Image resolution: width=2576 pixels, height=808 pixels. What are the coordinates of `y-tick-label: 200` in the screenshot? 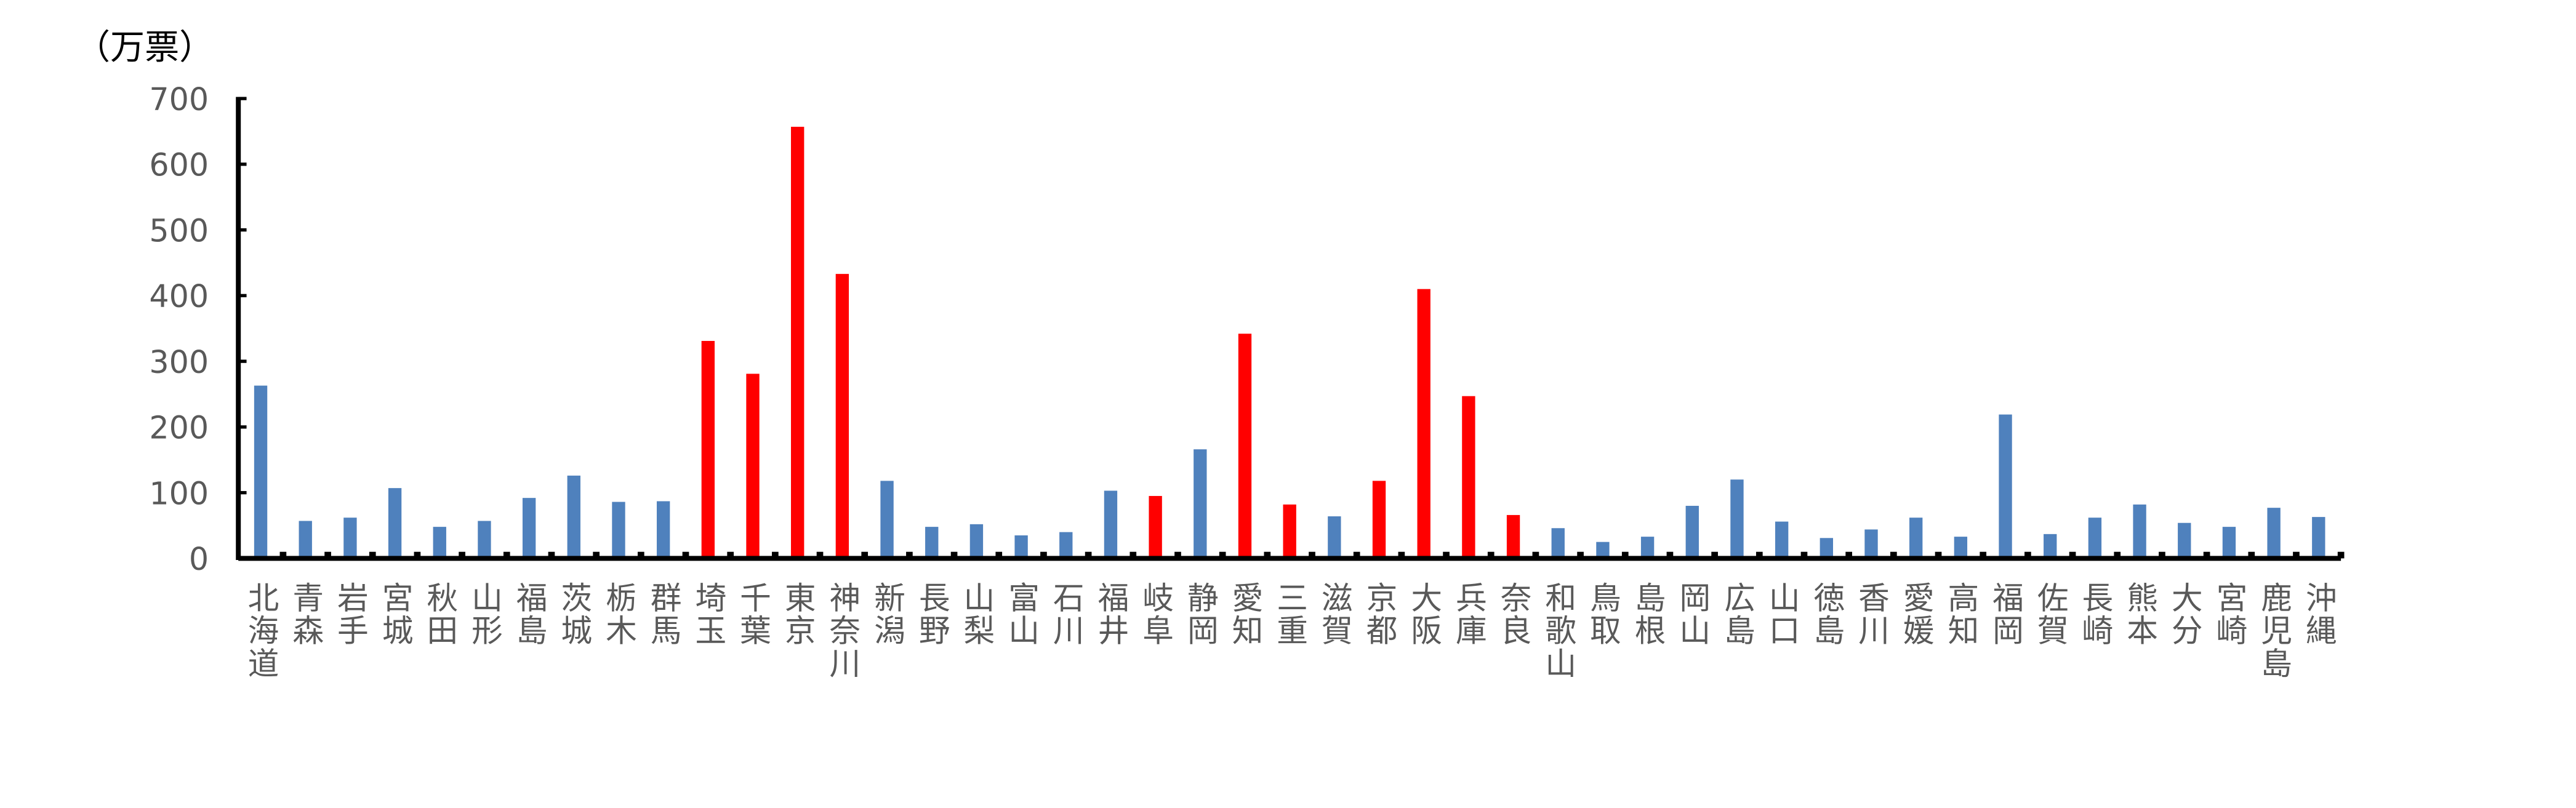 It's located at (179, 428).